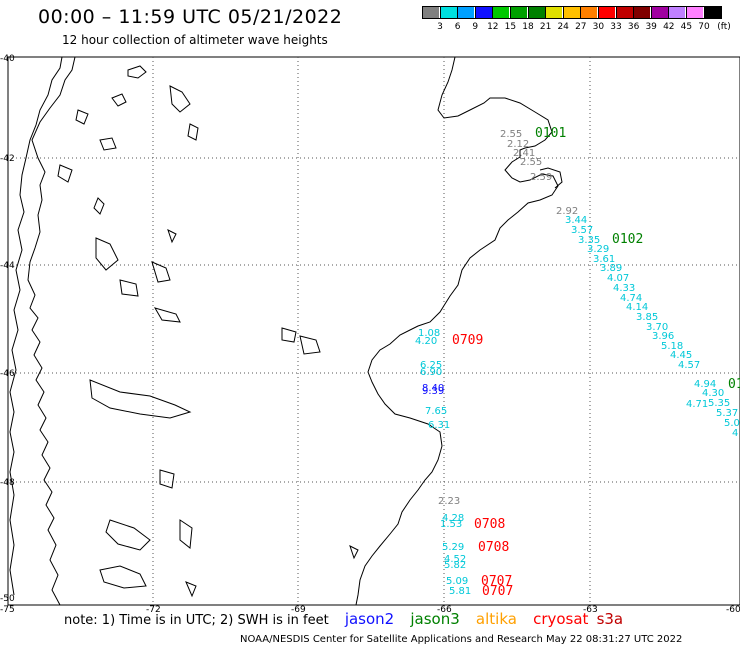  What do you see at coordinates (581, 27) in the screenshot?
I see `color-scale-tick: 27` at bounding box center [581, 27].